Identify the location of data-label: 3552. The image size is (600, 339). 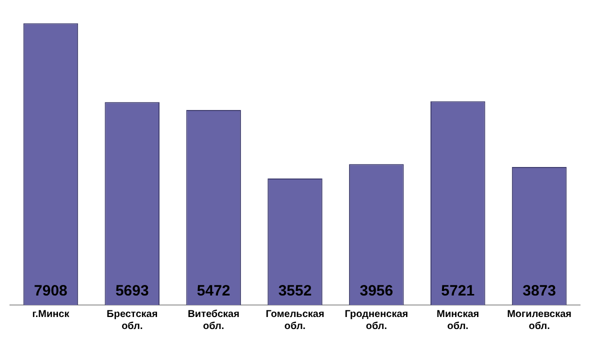
(295, 291).